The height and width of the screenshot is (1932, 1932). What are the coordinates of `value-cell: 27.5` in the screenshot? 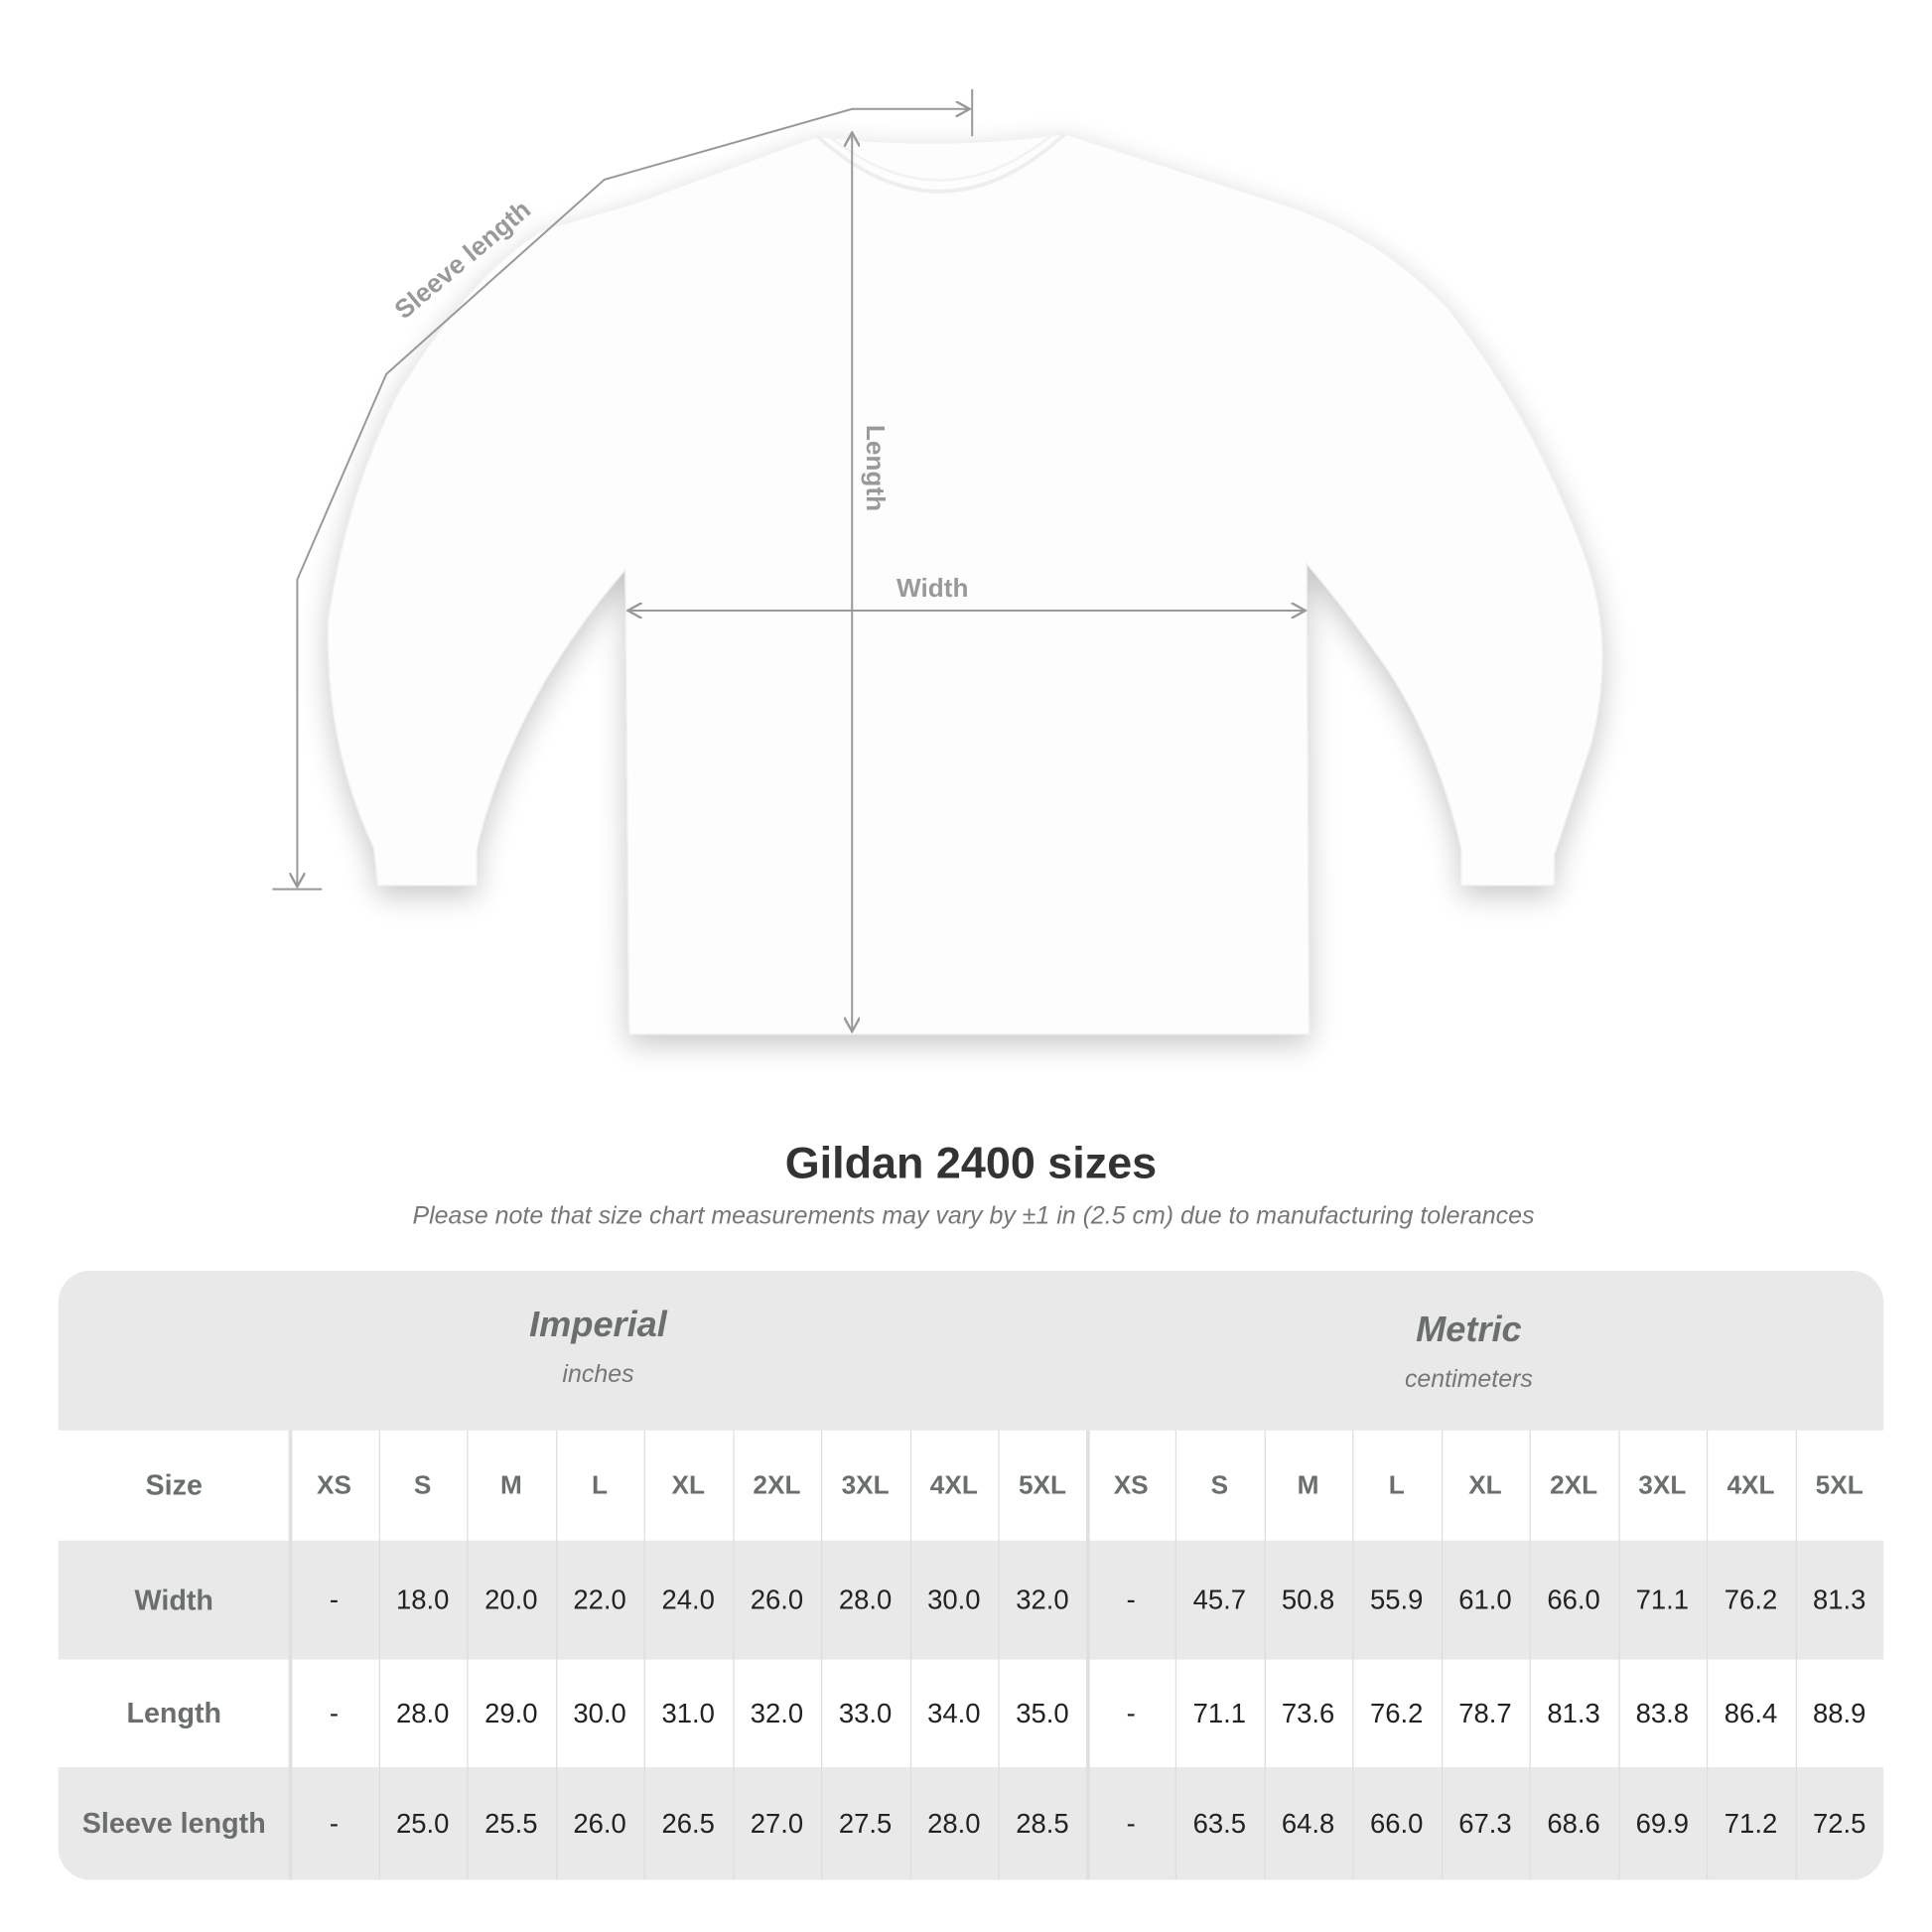 It's located at (866, 1823).